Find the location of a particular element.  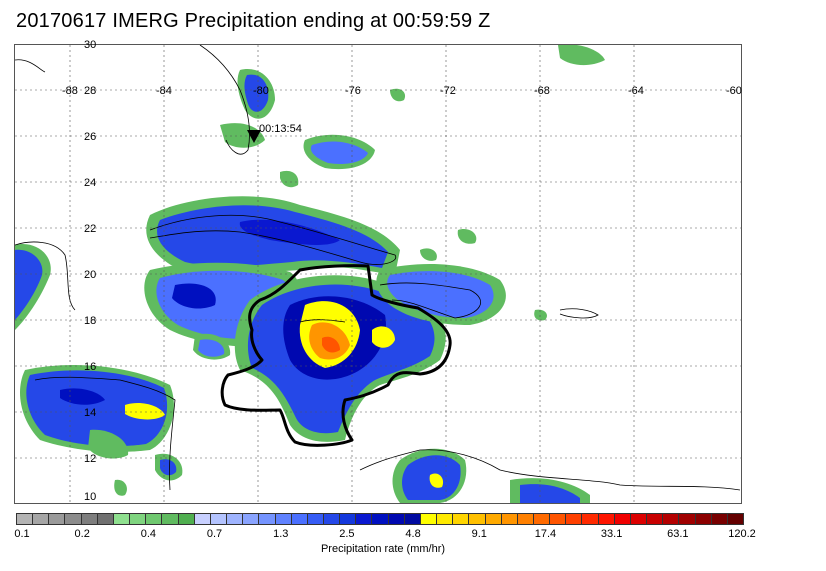

lat-label: 20 is located at coordinates (90, 275).